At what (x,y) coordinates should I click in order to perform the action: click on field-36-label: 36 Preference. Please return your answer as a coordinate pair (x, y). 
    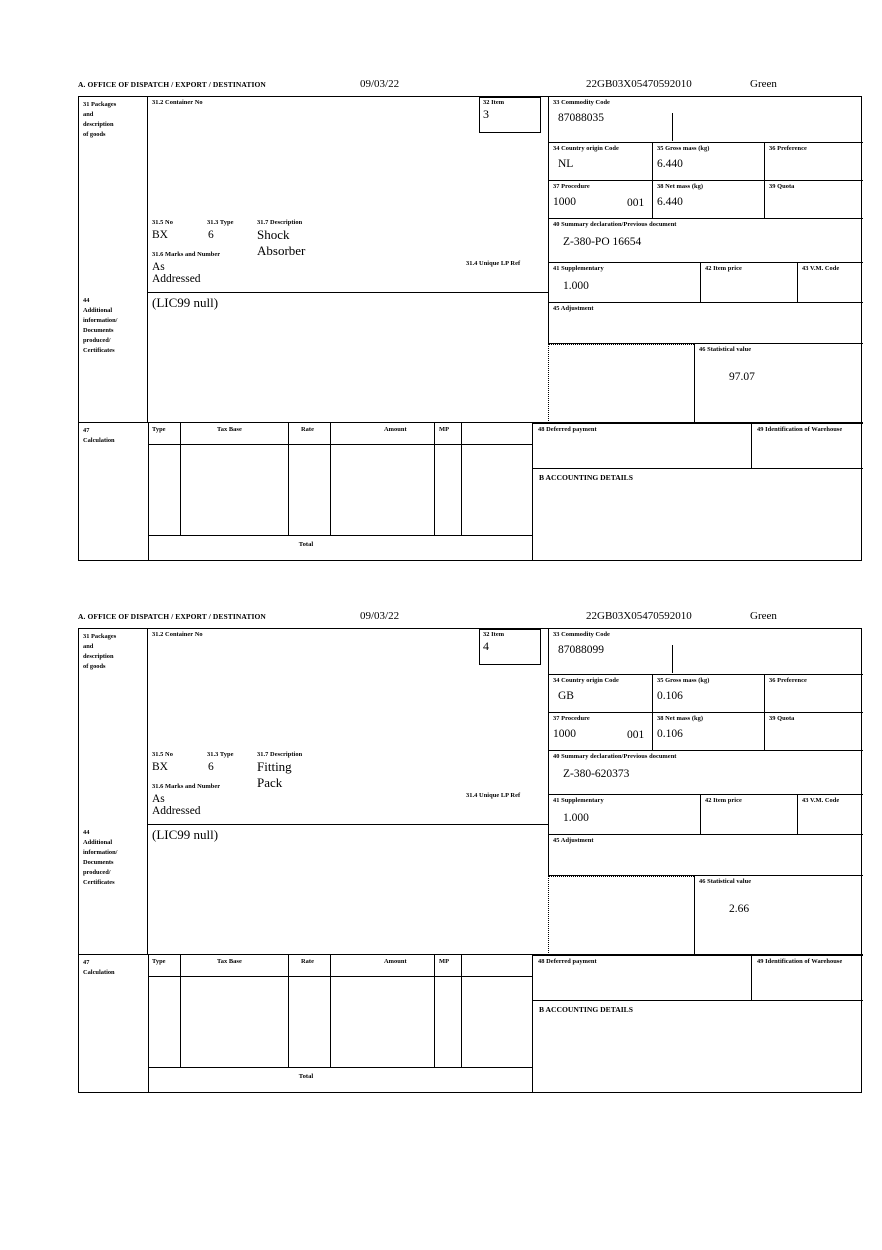
    Looking at the image, I should click on (788, 148).